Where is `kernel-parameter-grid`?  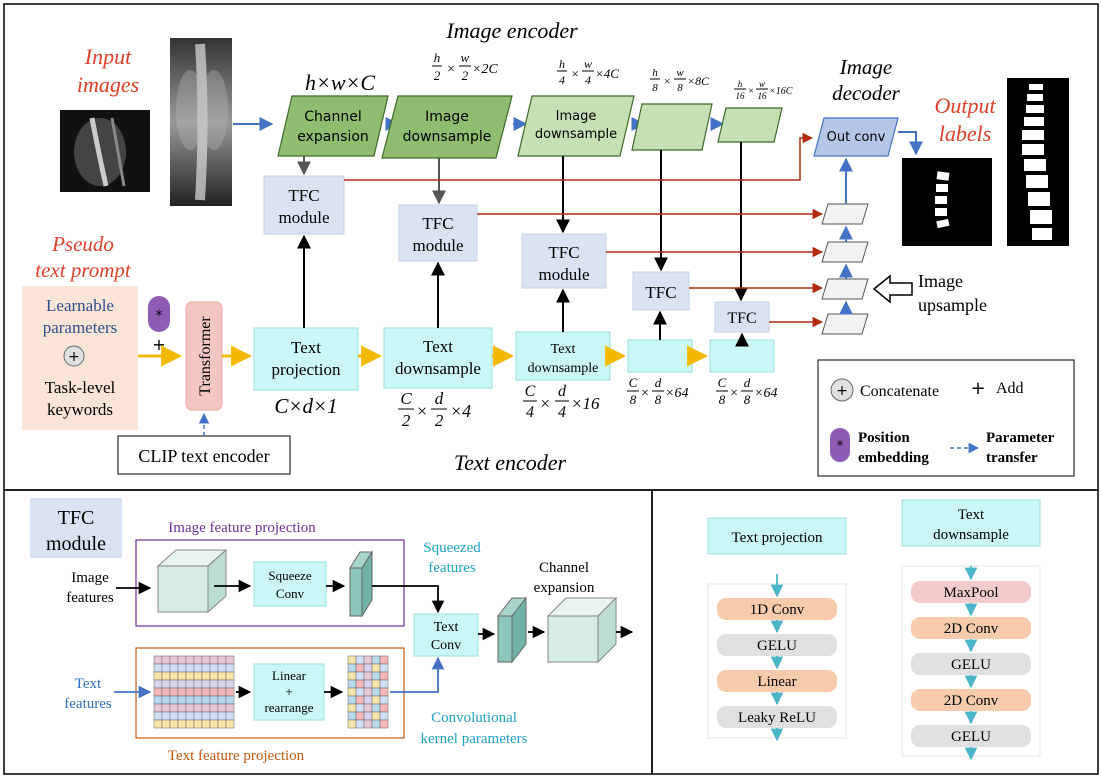 kernel-parameter-grid is located at coordinates (368, 692).